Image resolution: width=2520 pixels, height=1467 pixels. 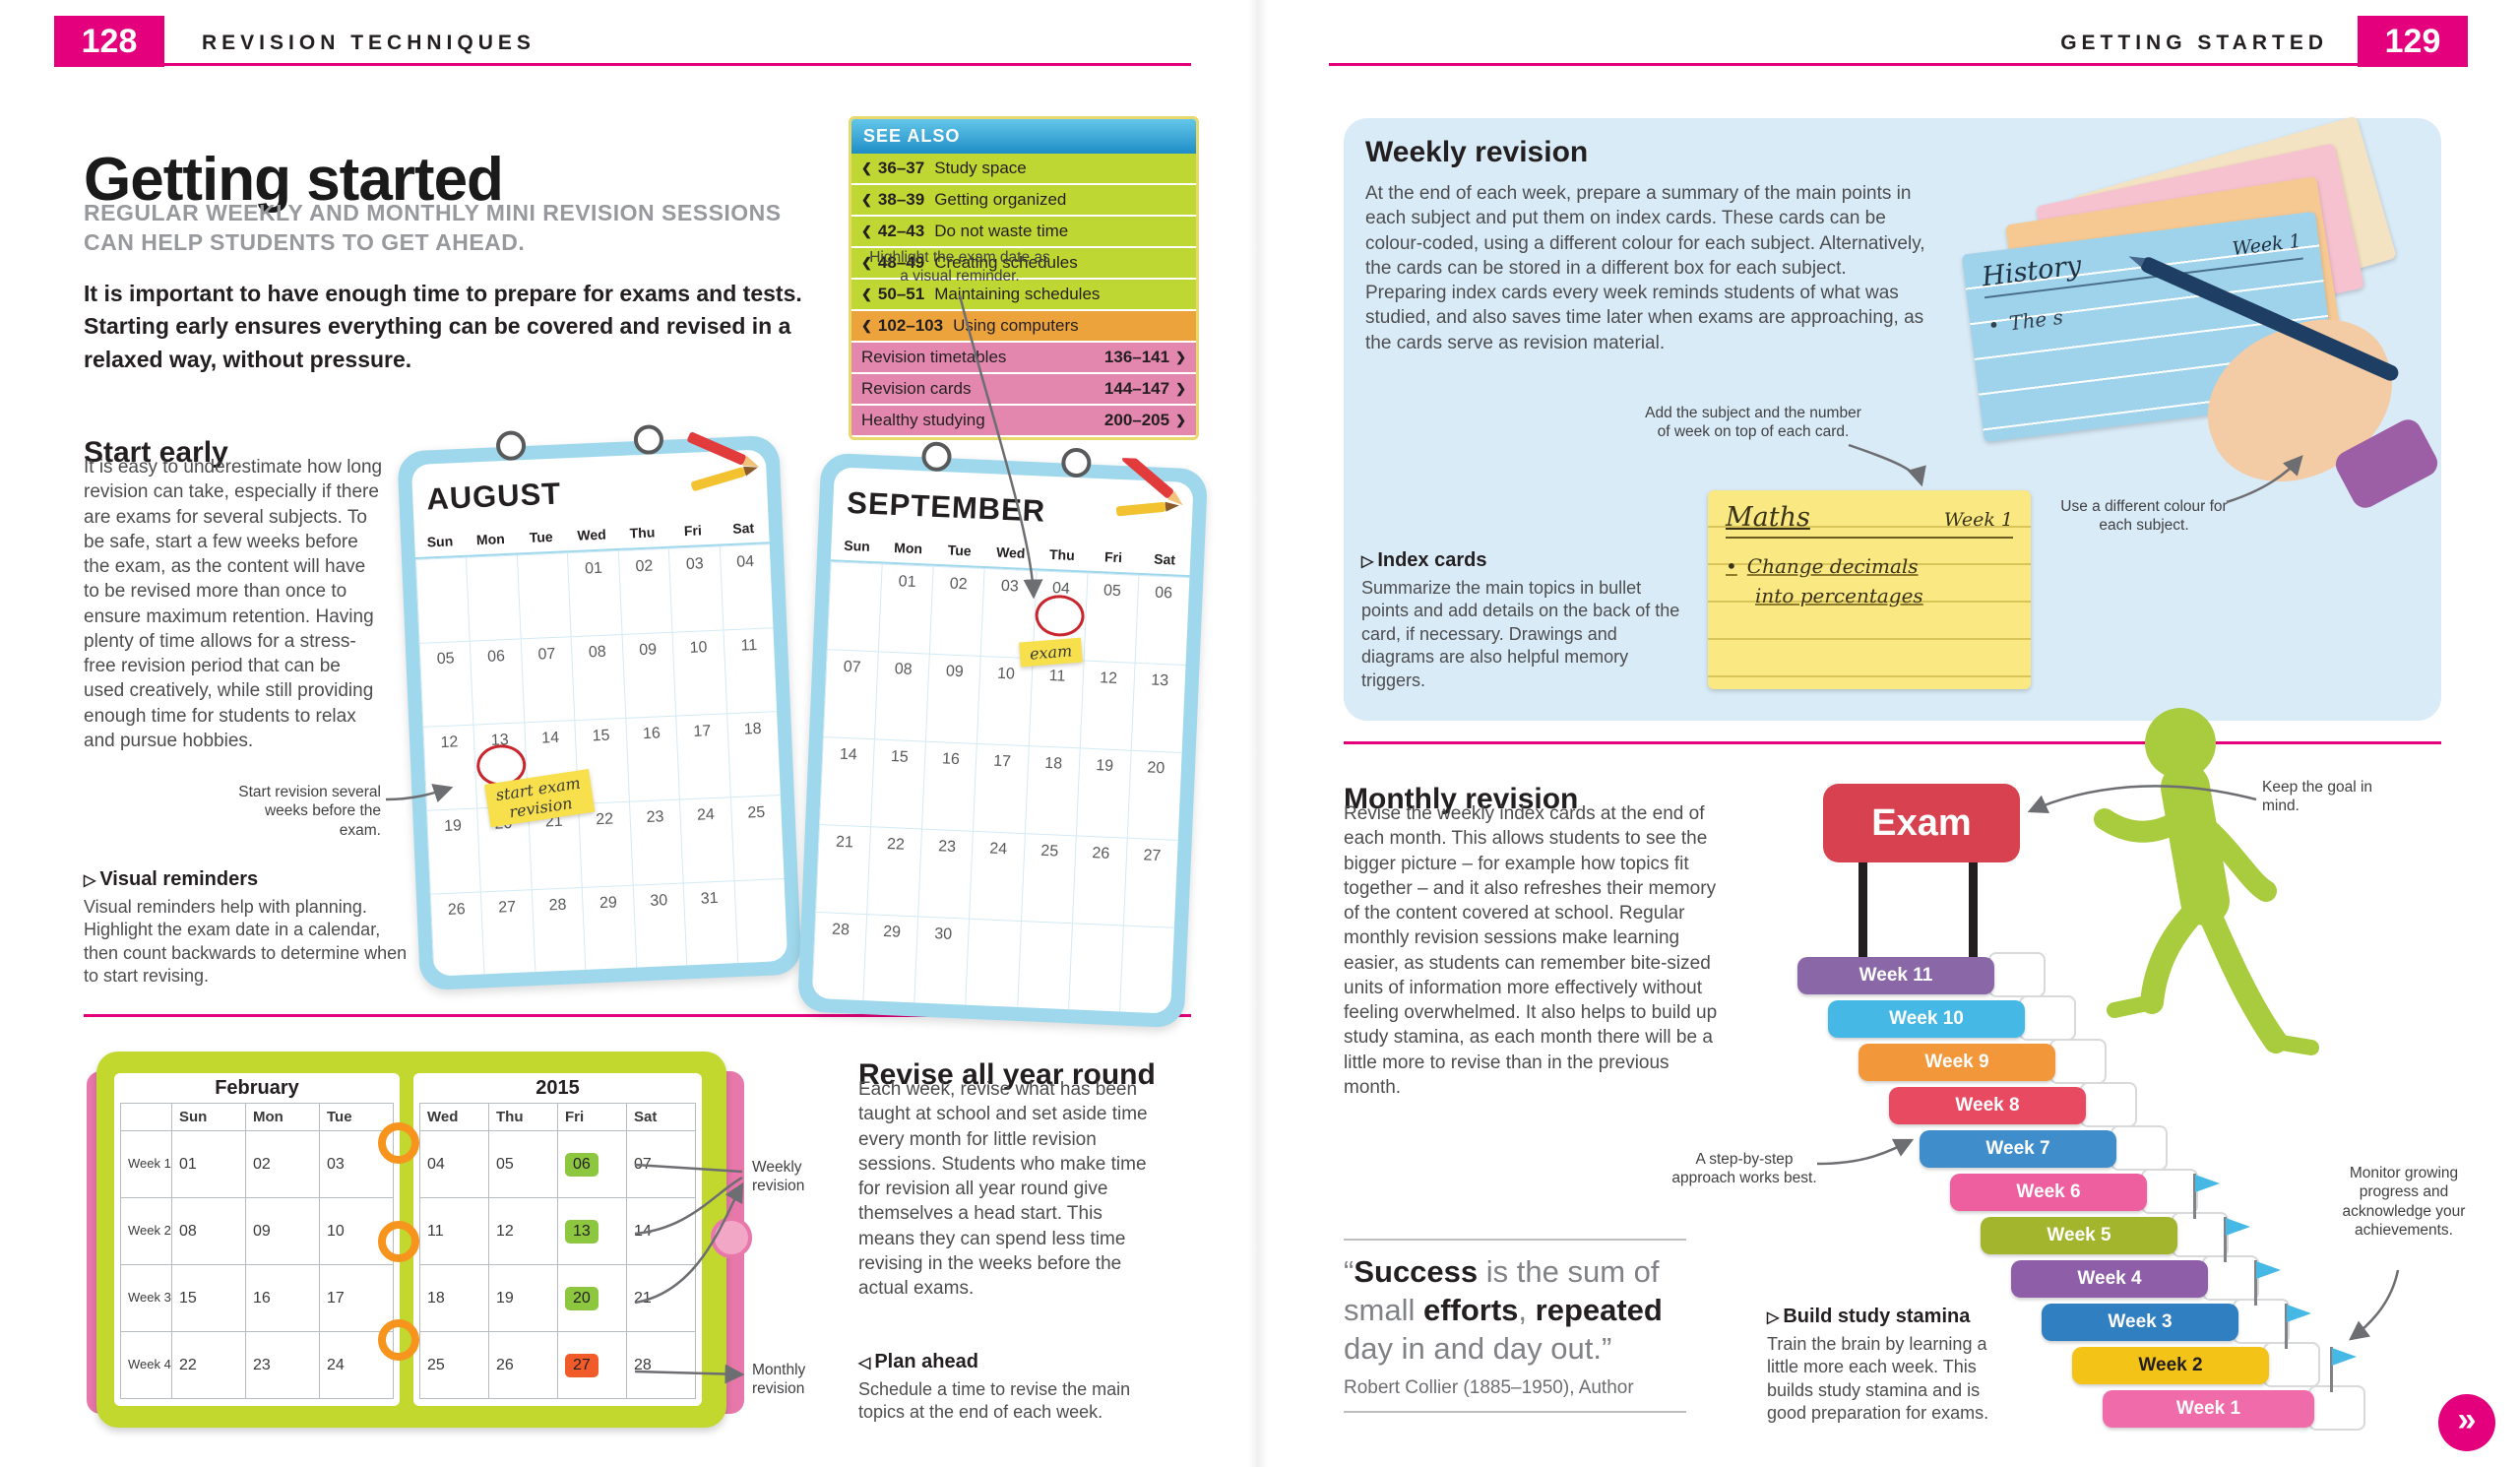 I want to click on see-also-label: Getting organized, so click(x=1000, y=199).